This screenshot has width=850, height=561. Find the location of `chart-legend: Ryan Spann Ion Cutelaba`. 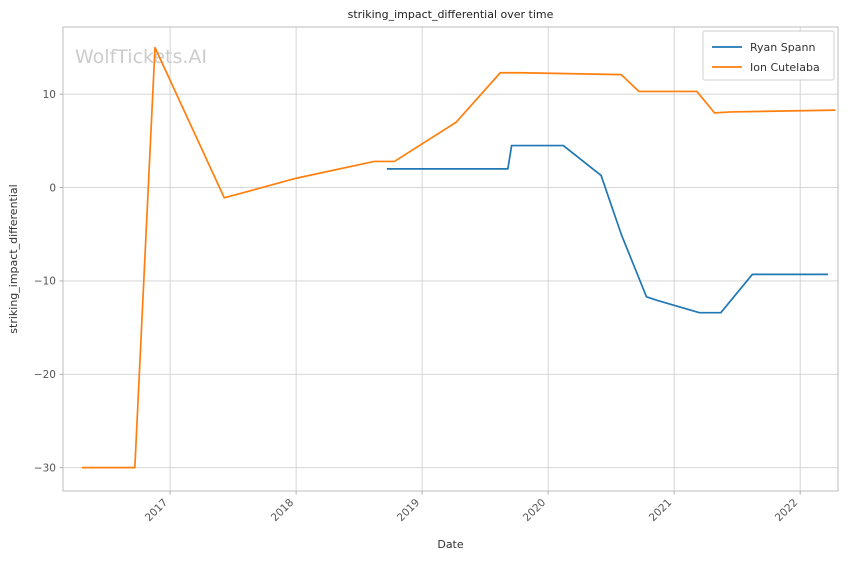

chart-legend: Ryan Spann Ion Cutelaba is located at coordinates (768, 55).